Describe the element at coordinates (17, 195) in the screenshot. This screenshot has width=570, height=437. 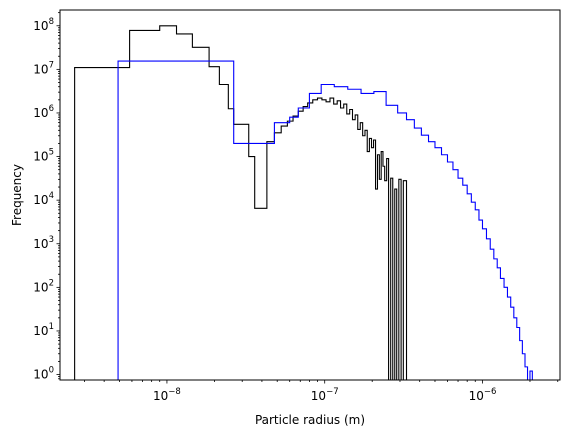
I see `y-axis-label: Frequency` at that location.